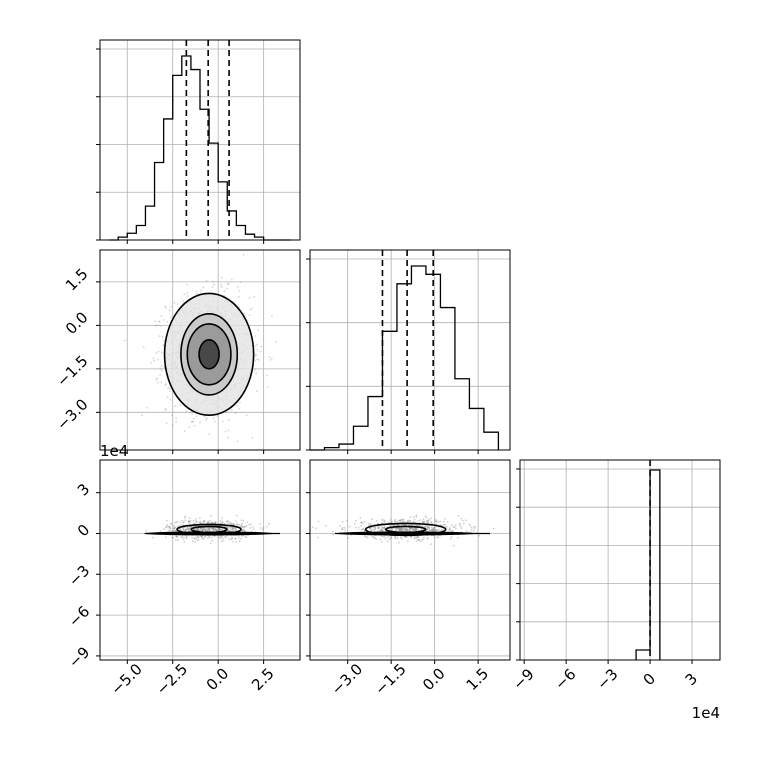 The image size is (760, 760). I want to click on axes-frame, so click(410, 350).